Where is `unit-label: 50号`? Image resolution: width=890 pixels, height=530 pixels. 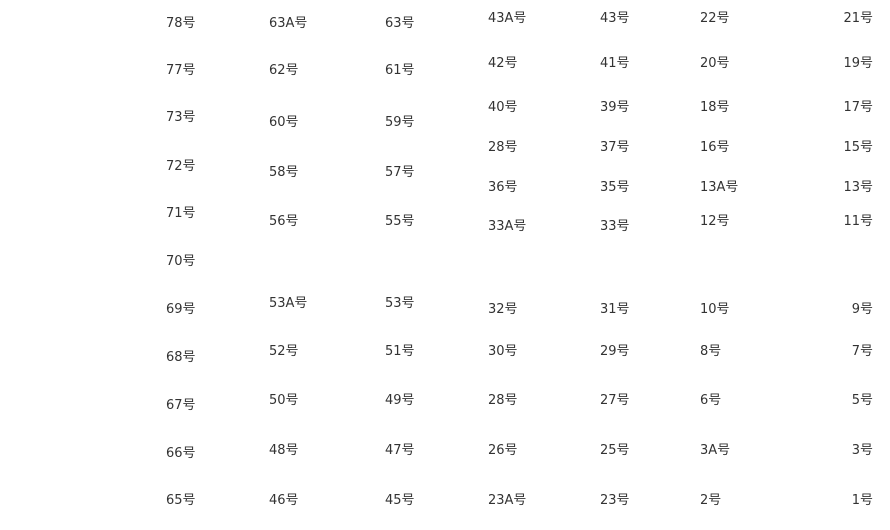 unit-label: 50号 is located at coordinates (284, 400).